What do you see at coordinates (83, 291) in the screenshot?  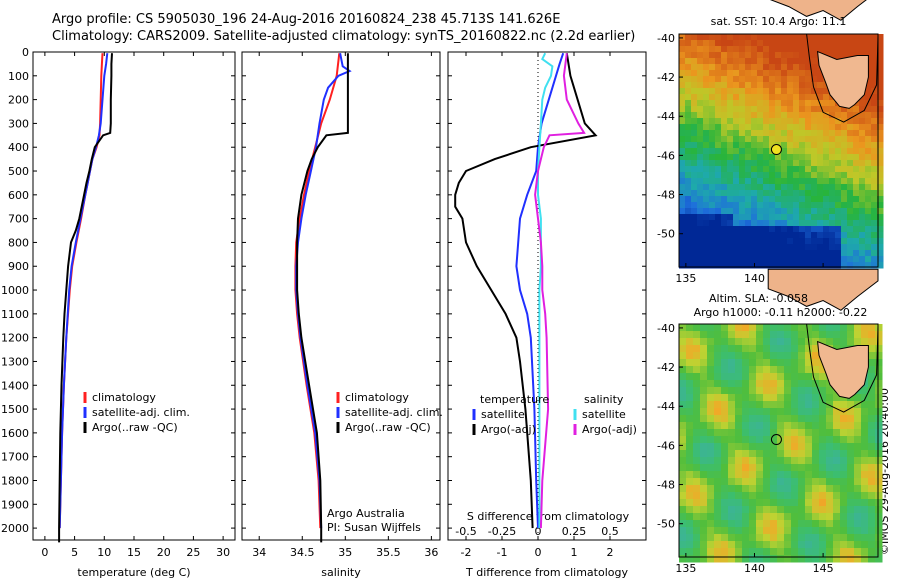 I see `series-line-satelliteadjclim` at bounding box center [83, 291].